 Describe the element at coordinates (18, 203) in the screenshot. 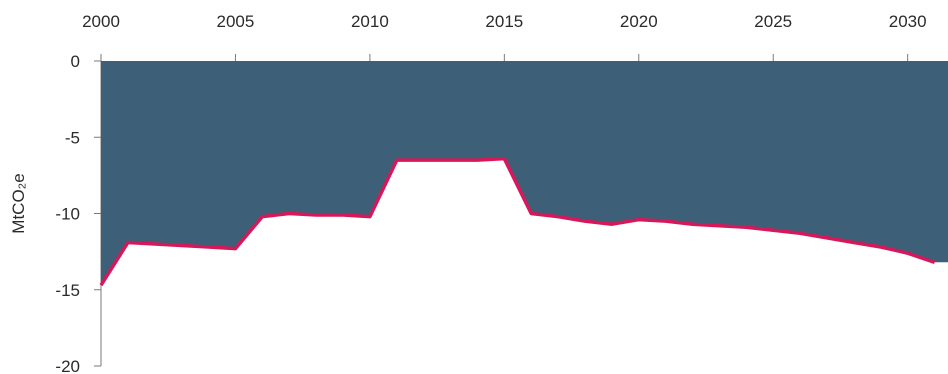

I see `y-axis-label: MtCO₂e` at that location.